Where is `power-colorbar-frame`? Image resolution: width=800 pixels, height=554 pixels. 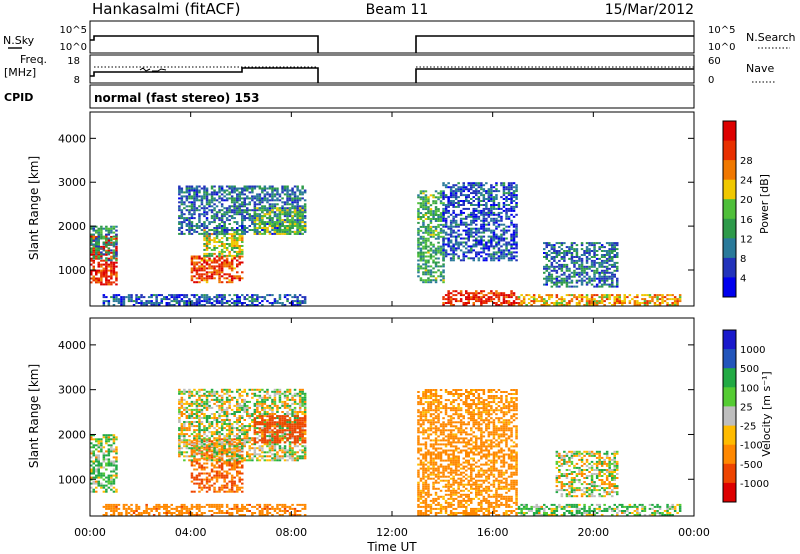 power-colorbar-frame is located at coordinates (729, 209).